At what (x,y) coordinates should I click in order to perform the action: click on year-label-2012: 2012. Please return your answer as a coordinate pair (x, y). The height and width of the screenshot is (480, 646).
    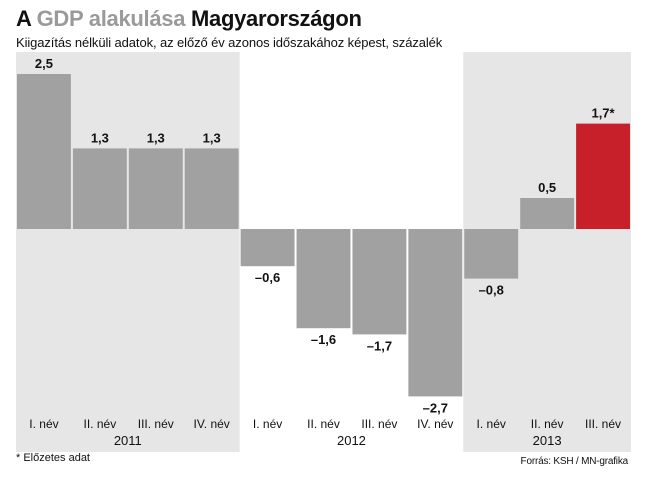
    Looking at the image, I should click on (351, 440).